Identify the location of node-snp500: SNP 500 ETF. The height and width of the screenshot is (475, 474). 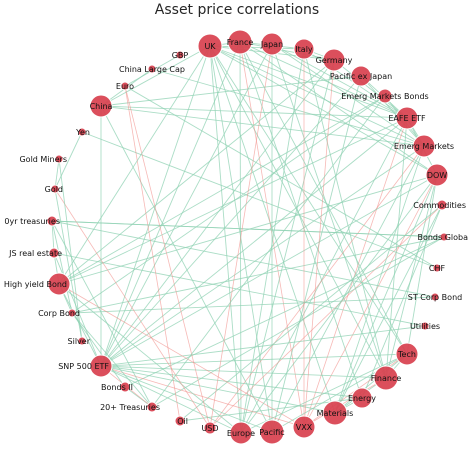
(85, 366).